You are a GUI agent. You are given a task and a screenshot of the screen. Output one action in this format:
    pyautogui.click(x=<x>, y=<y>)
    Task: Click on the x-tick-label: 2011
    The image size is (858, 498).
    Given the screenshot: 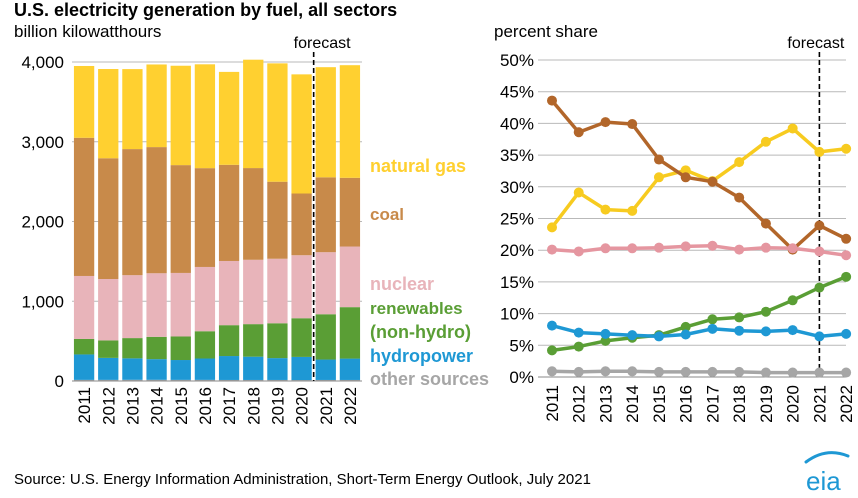 What is the action you would take?
    pyautogui.click(x=552, y=403)
    